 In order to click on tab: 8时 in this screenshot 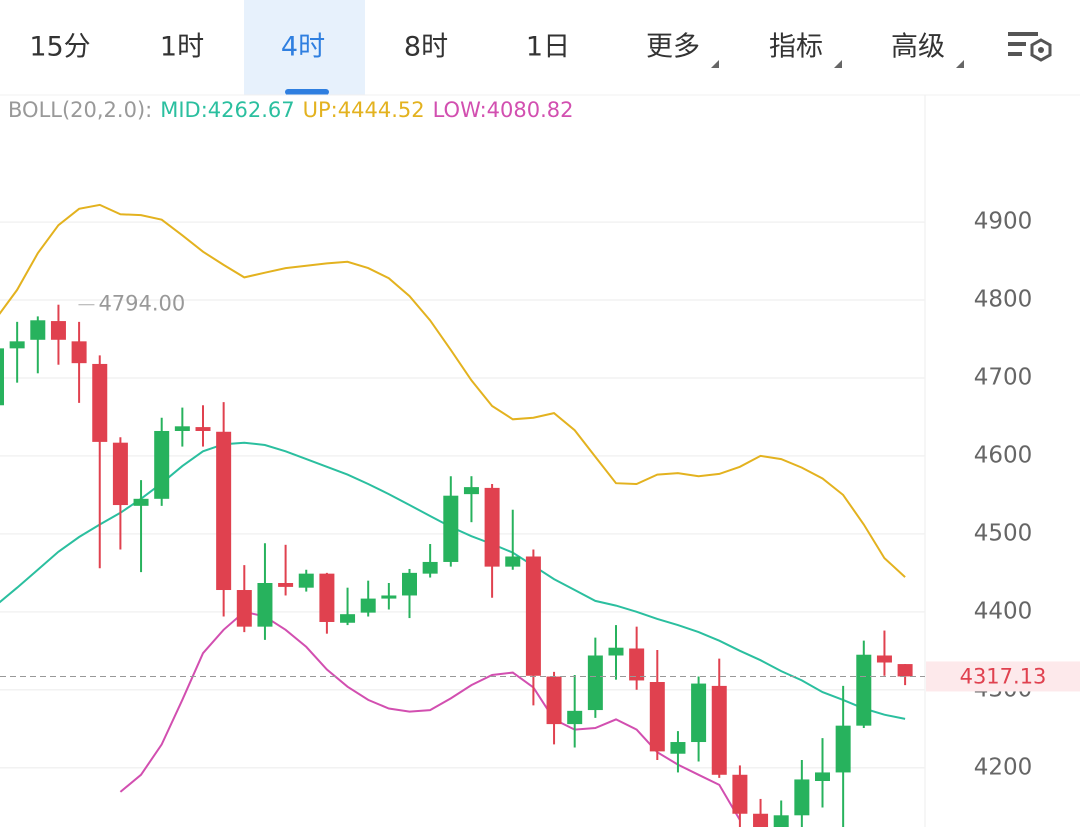, I will do `click(426, 47)`.